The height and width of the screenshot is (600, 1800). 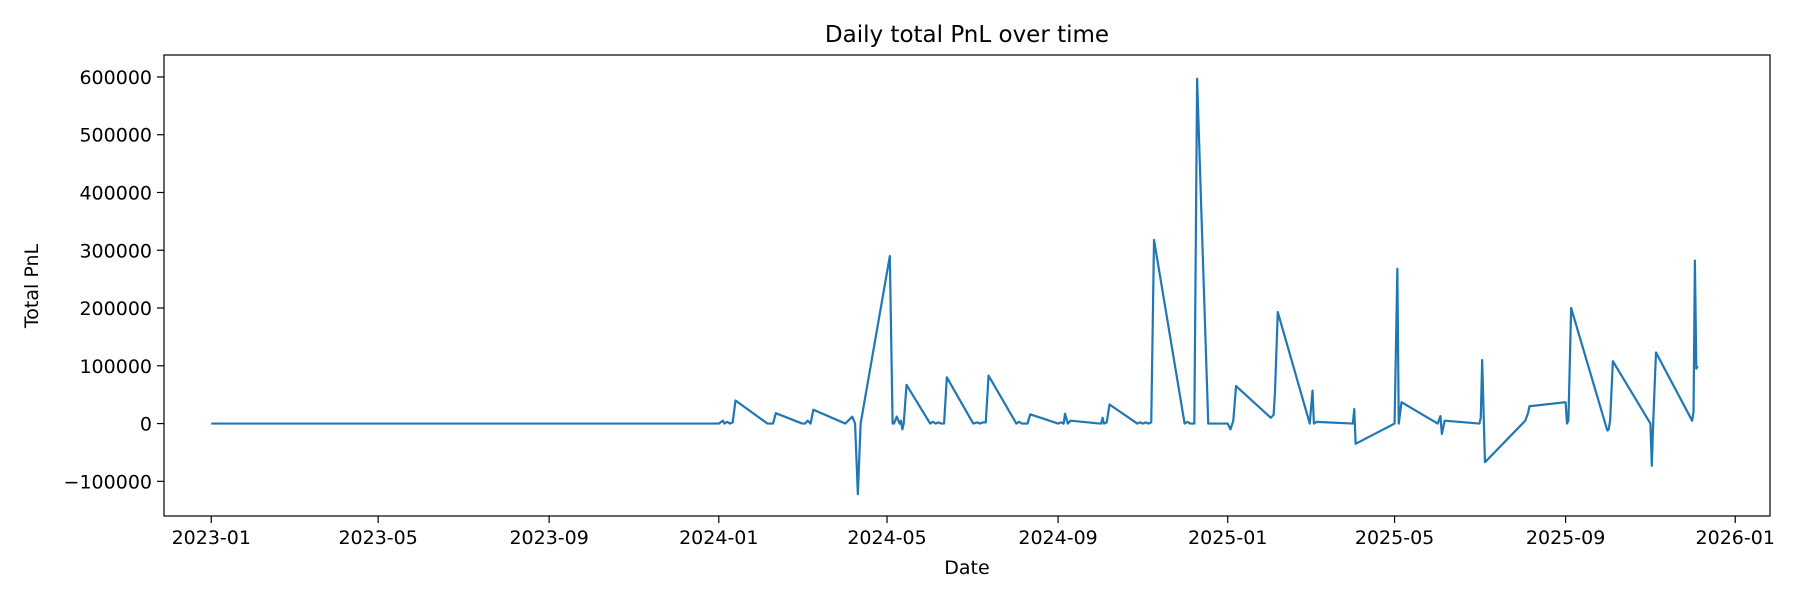 I want to click on x-tick-label: 2023-09, so click(x=548, y=538).